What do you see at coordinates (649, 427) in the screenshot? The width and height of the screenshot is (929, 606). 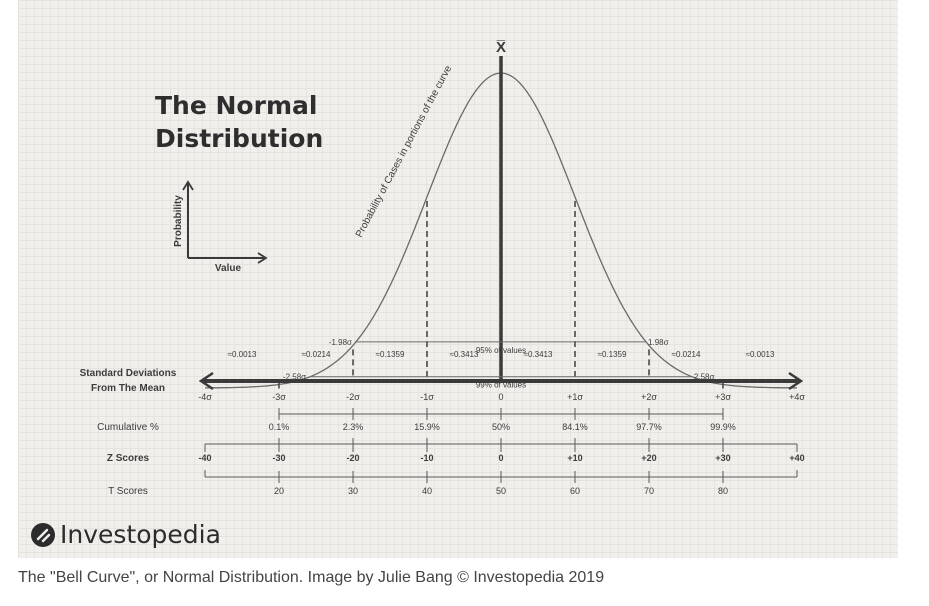 I see `cumulative-value: 97.7%` at bounding box center [649, 427].